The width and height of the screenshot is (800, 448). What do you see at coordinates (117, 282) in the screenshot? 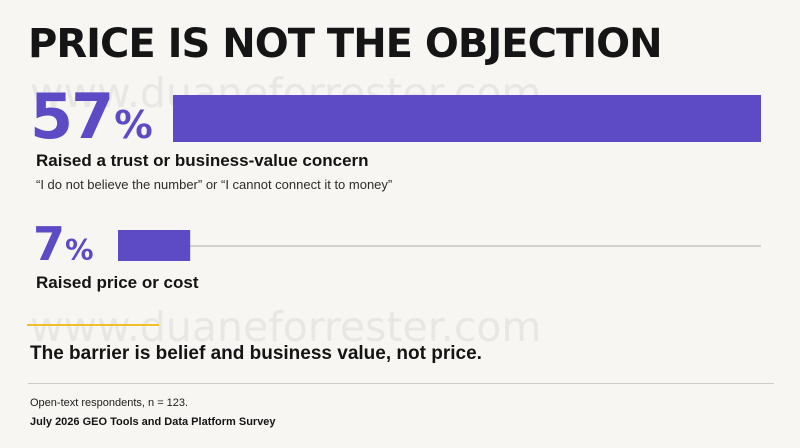
I see `category-label-price-cost: Raised price or cost` at bounding box center [117, 282].